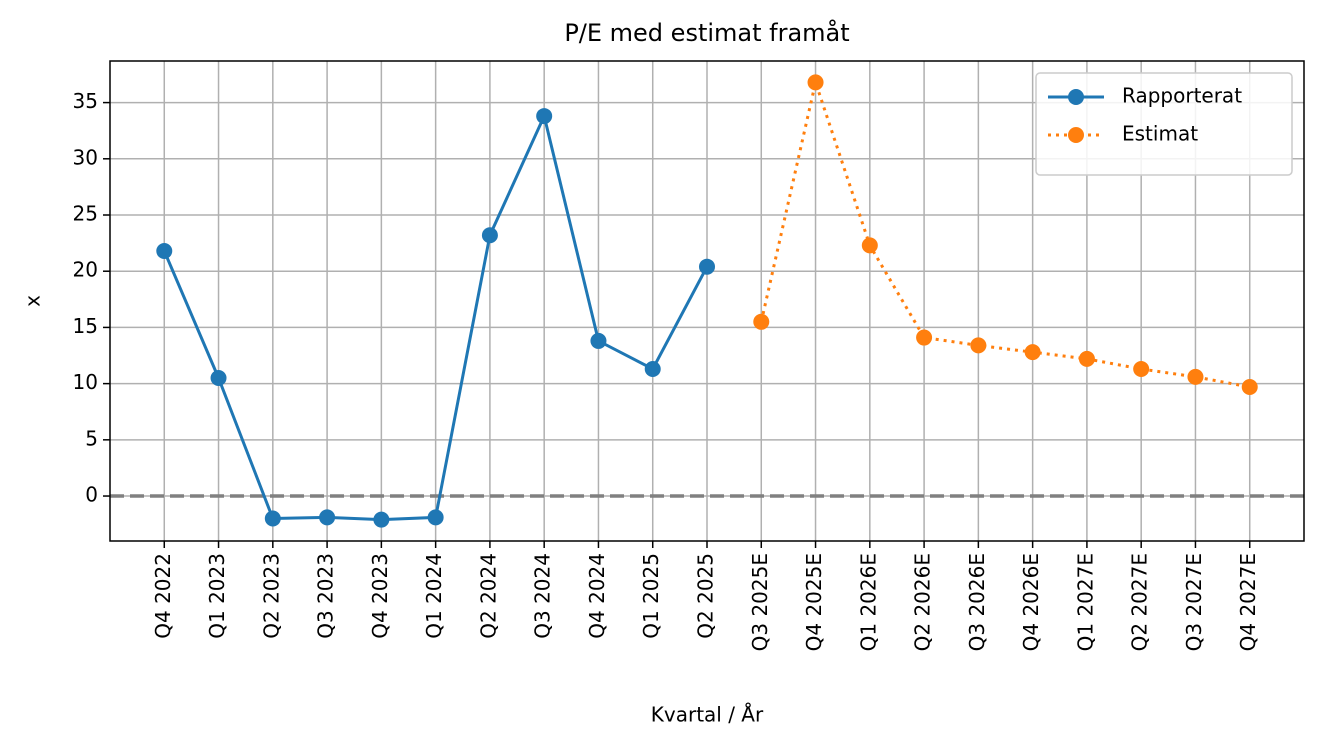 The height and width of the screenshot is (749, 1324). Describe the element at coordinates (380, 596) in the screenshot. I see `x-tick-label: Q4 2023` at that location.